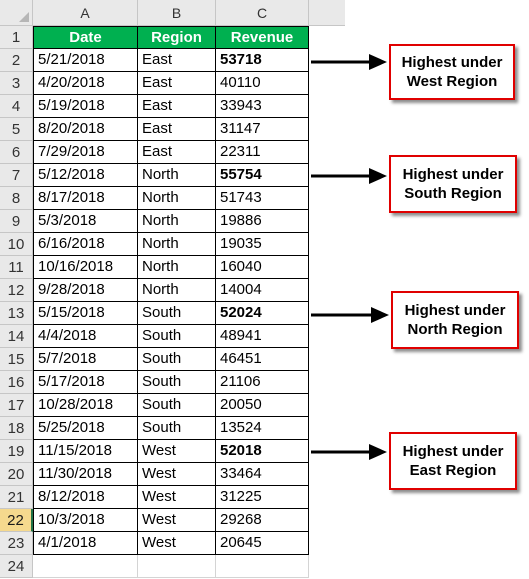  I want to click on date-cell: 8/12/2018, so click(85, 497).